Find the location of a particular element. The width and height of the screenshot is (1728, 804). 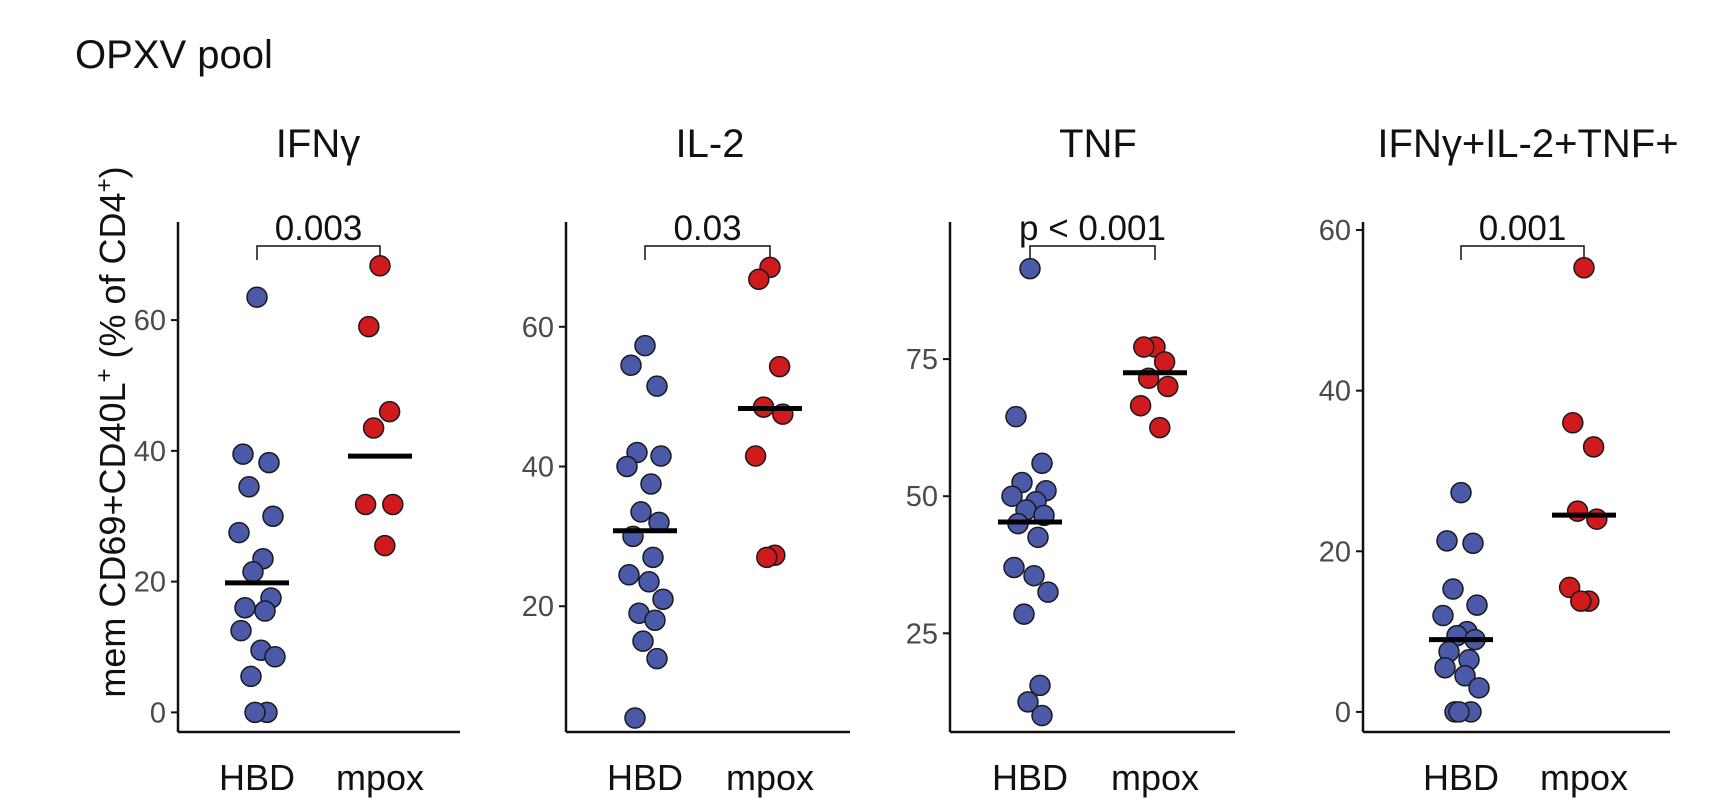

panel-title: IL-2 is located at coordinates (710, 144).